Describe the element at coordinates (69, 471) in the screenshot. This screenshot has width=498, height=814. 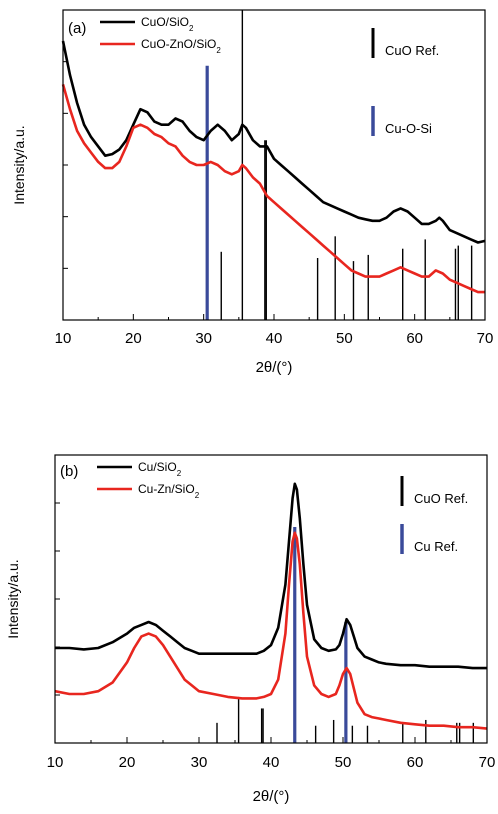
I see `panel-label: (b)` at that location.